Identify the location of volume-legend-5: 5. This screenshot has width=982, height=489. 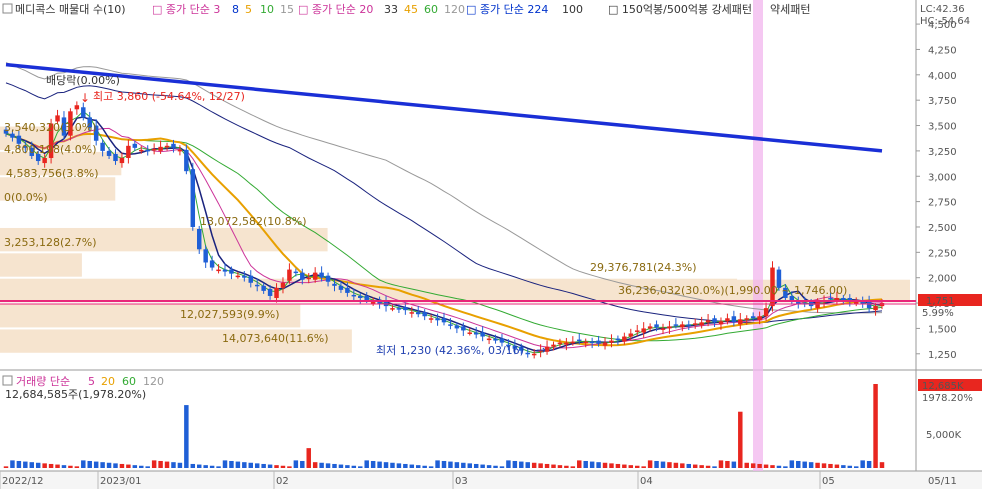
(91, 381).